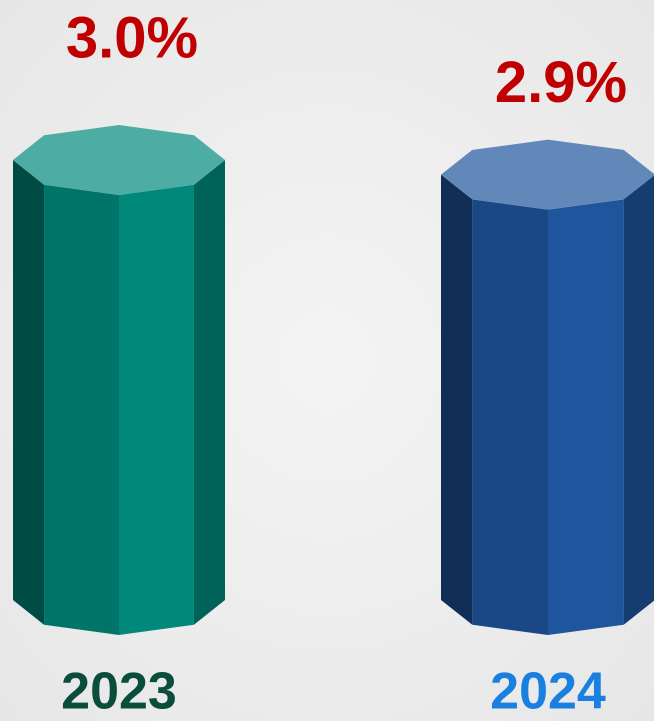 The image size is (654, 721). I want to click on value-label: 2.9%, so click(561, 82).